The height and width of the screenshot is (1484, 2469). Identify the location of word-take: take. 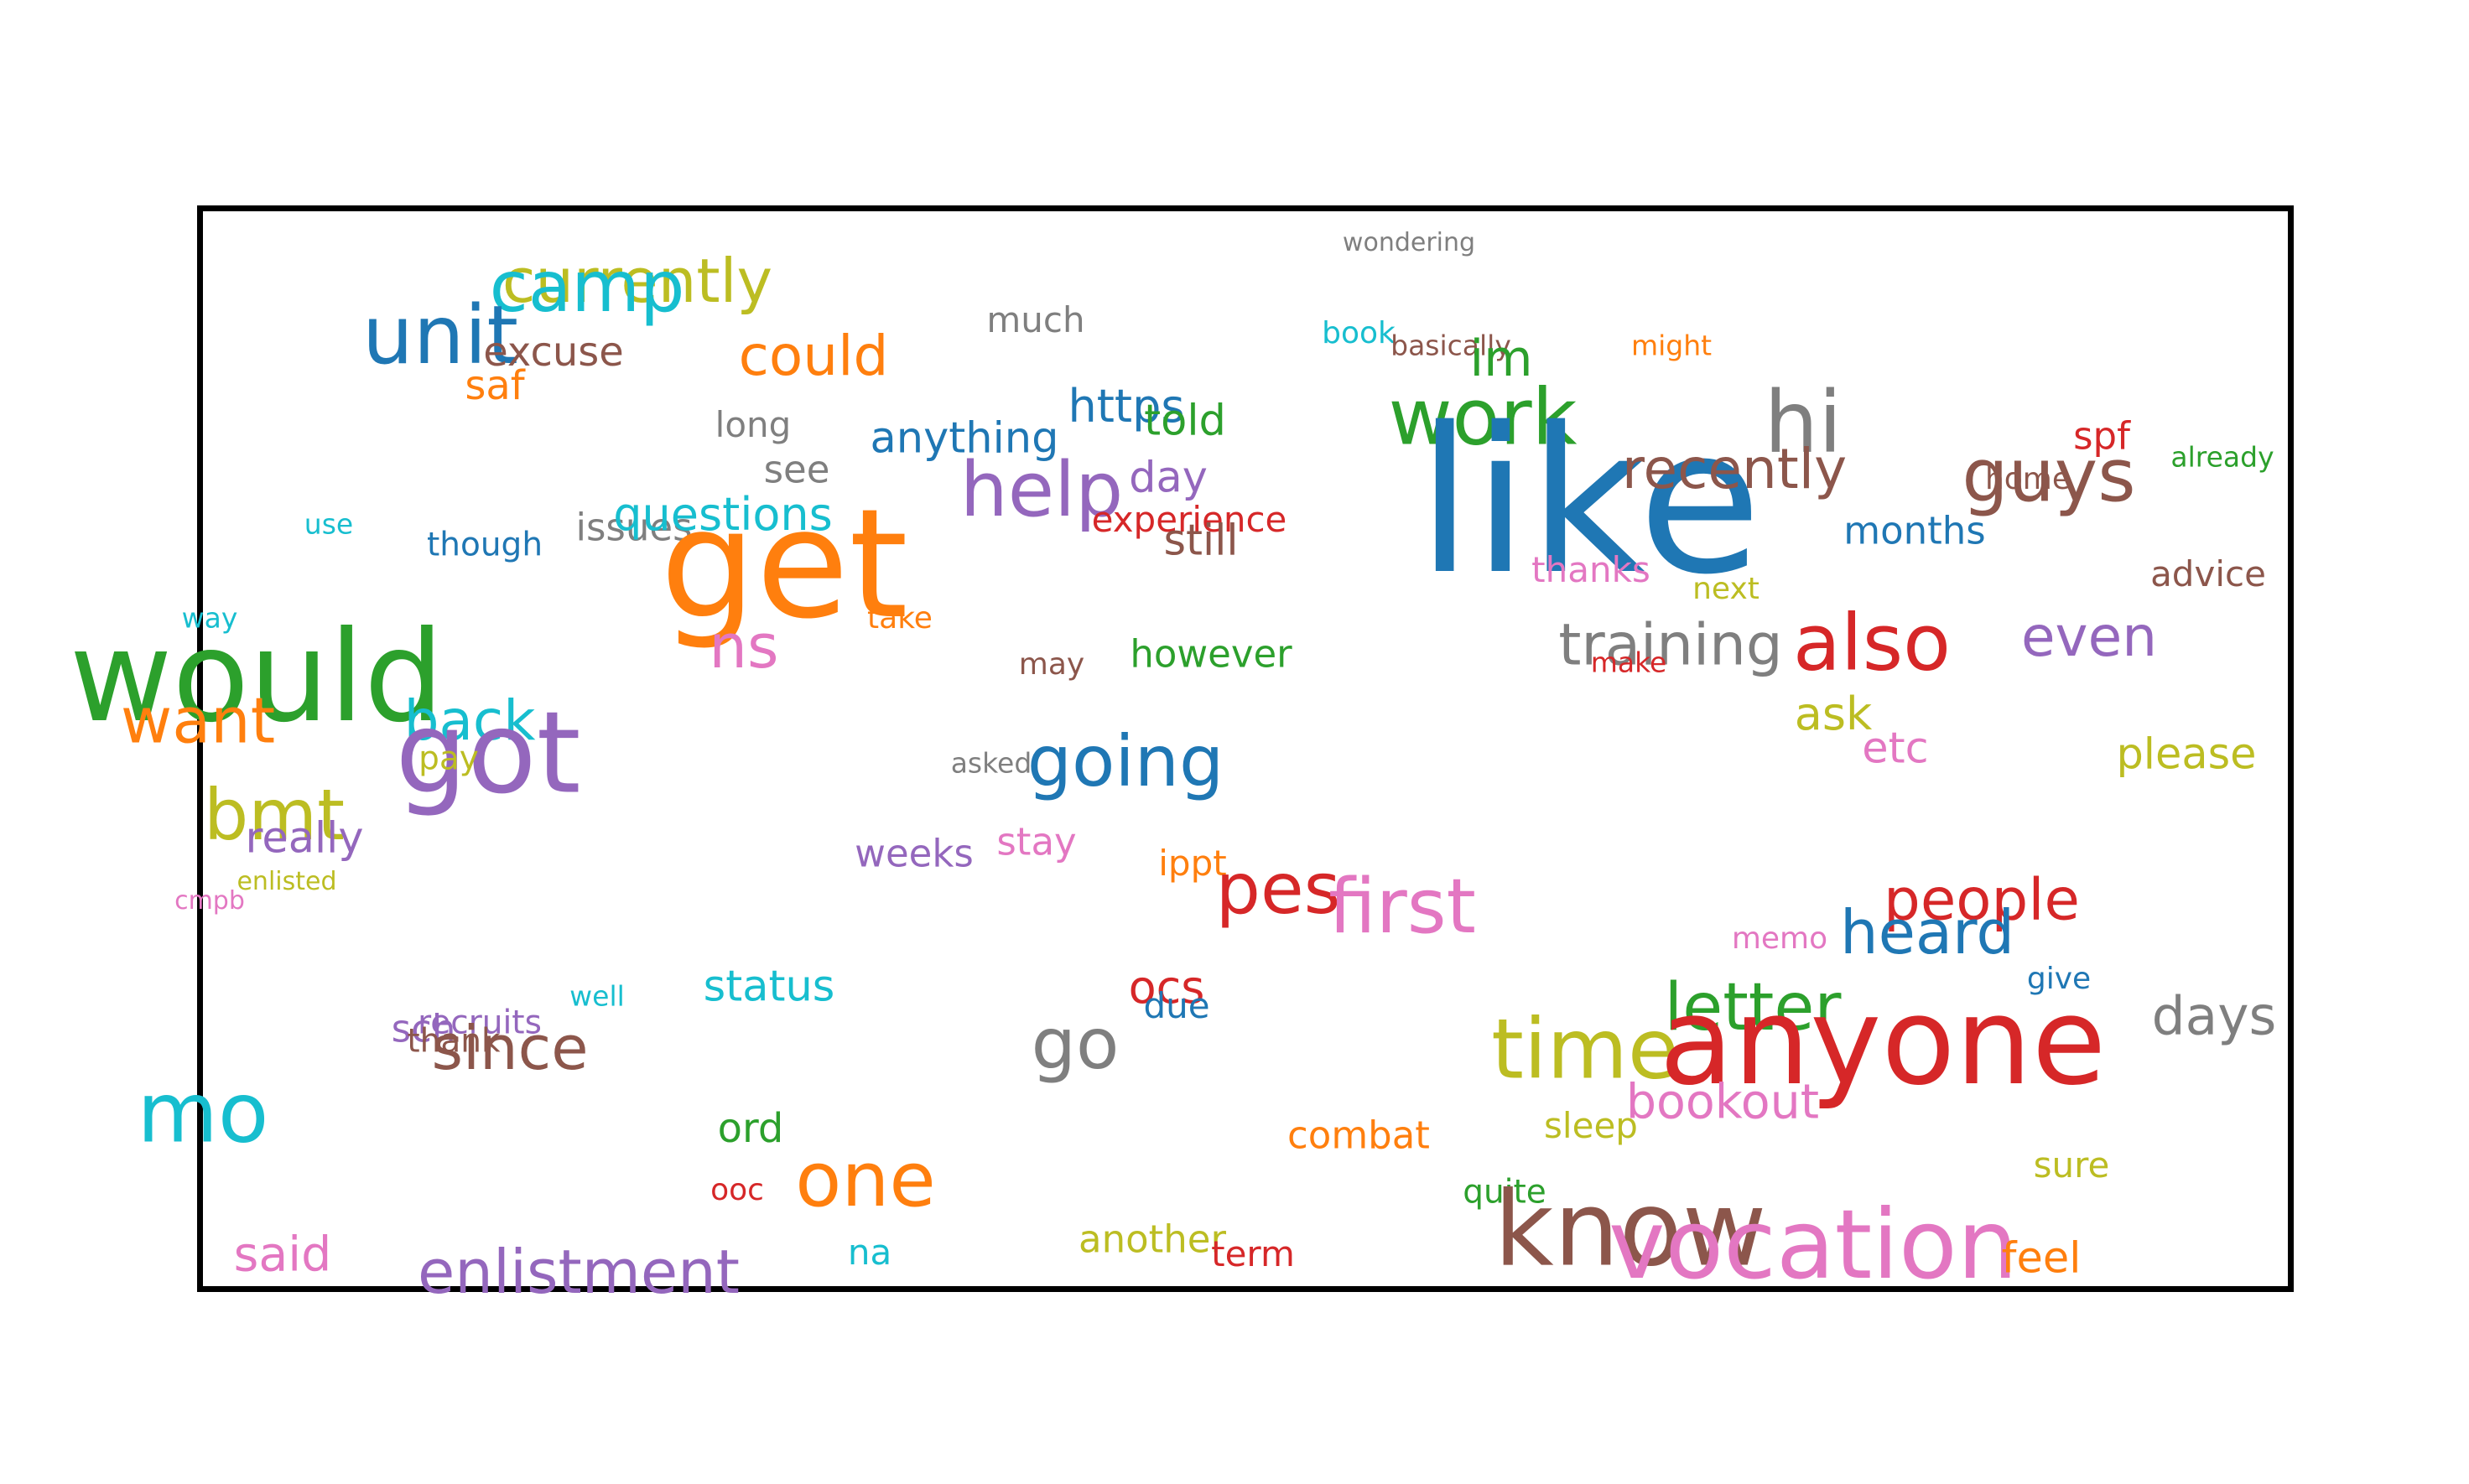
(900, 618).